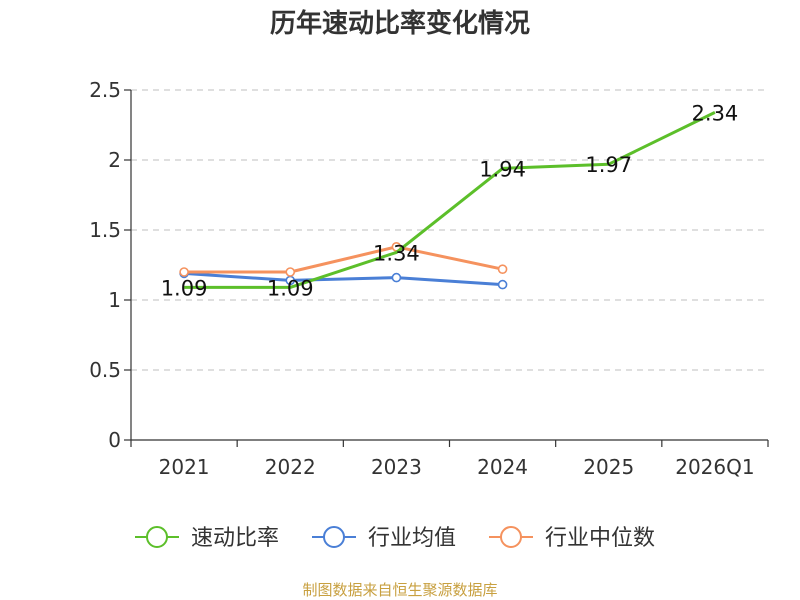  Describe the element at coordinates (105, 370) in the screenshot. I see `y-tick-label: 0.5` at that location.